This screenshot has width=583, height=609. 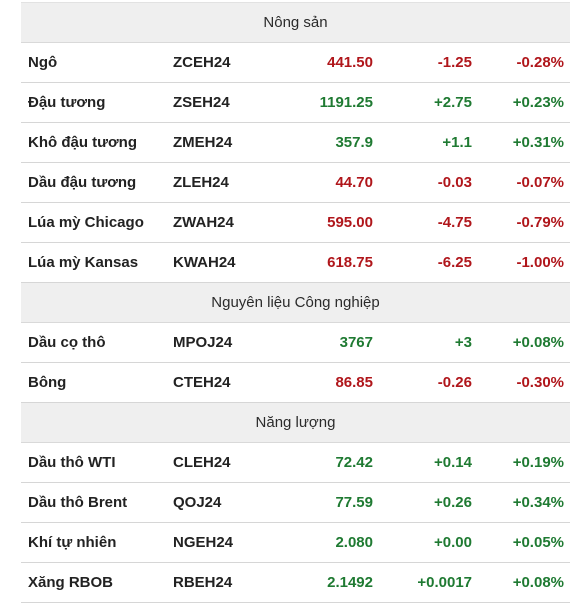 I want to click on ticker-code: ZCEH24, so click(x=202, y=62).